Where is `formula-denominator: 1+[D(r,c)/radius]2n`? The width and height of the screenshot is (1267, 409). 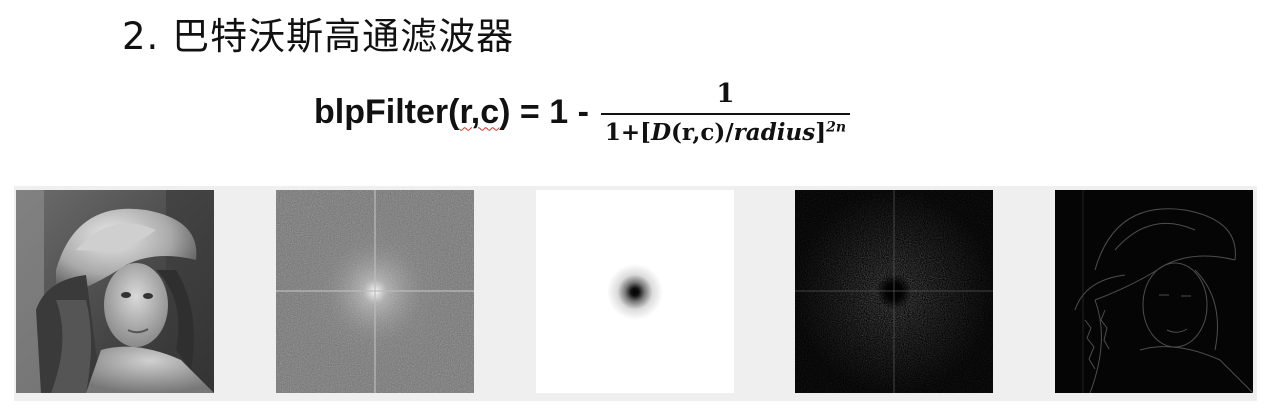
formula-denominator: 1+[D(r,c)/radius]2n is located at coordinates (725, 129).